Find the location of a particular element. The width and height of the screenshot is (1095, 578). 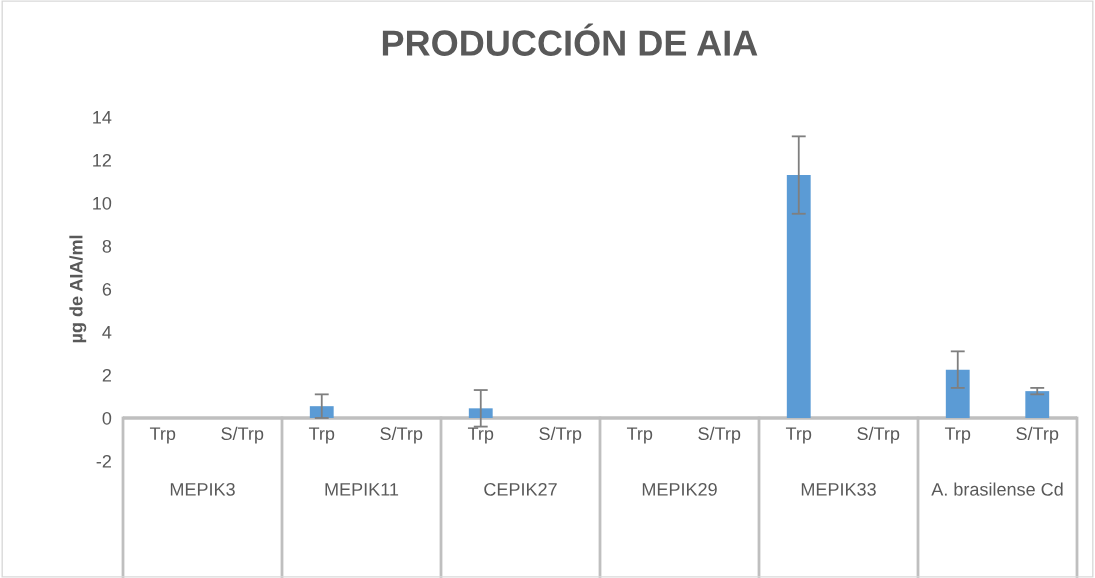

text: MEPIK11 is located at coordinates (362, 489).